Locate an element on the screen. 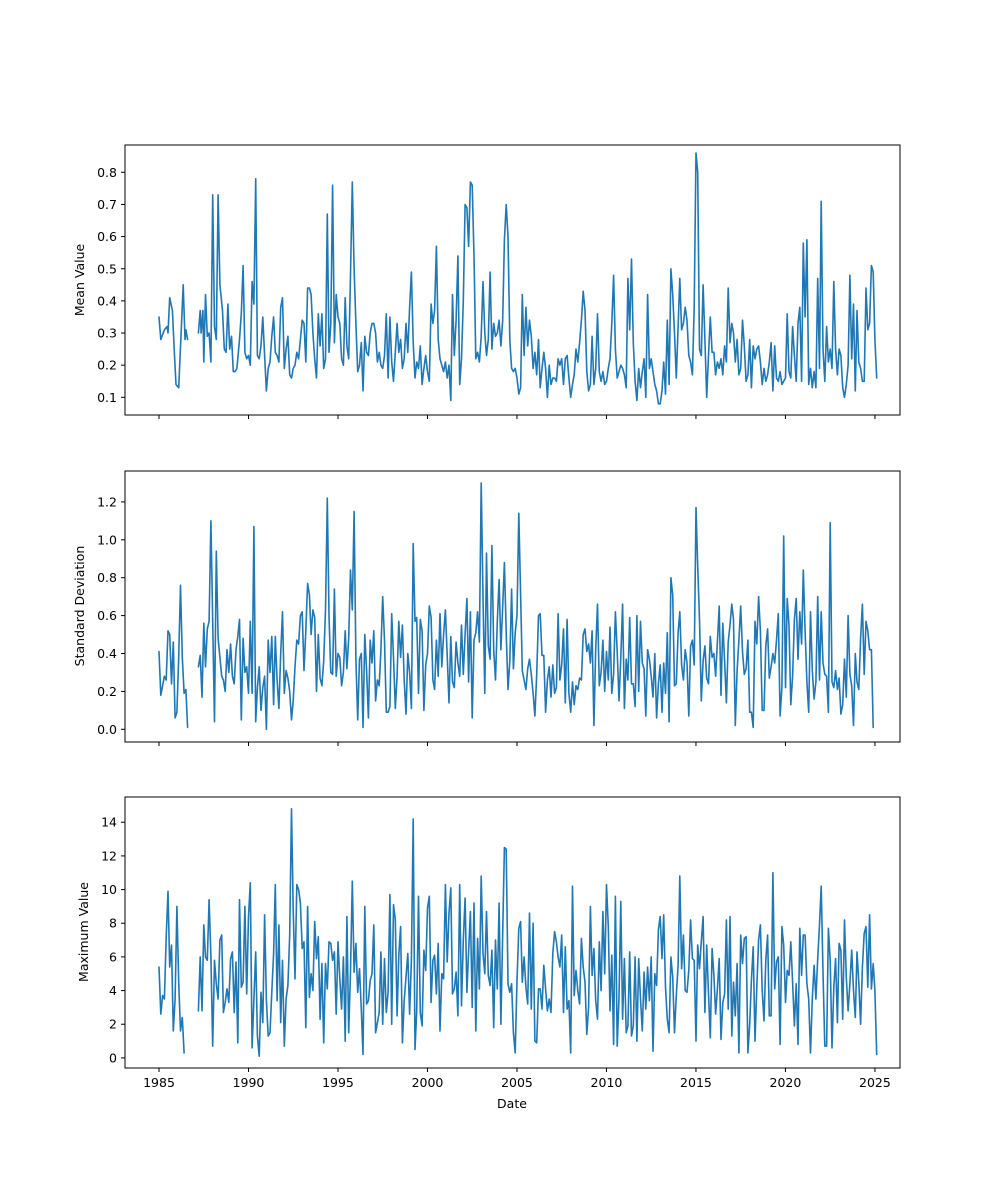 This screenshot has height=1200, width=1000. x-tick-label: 2015 is located at coordinates (696, 1082).